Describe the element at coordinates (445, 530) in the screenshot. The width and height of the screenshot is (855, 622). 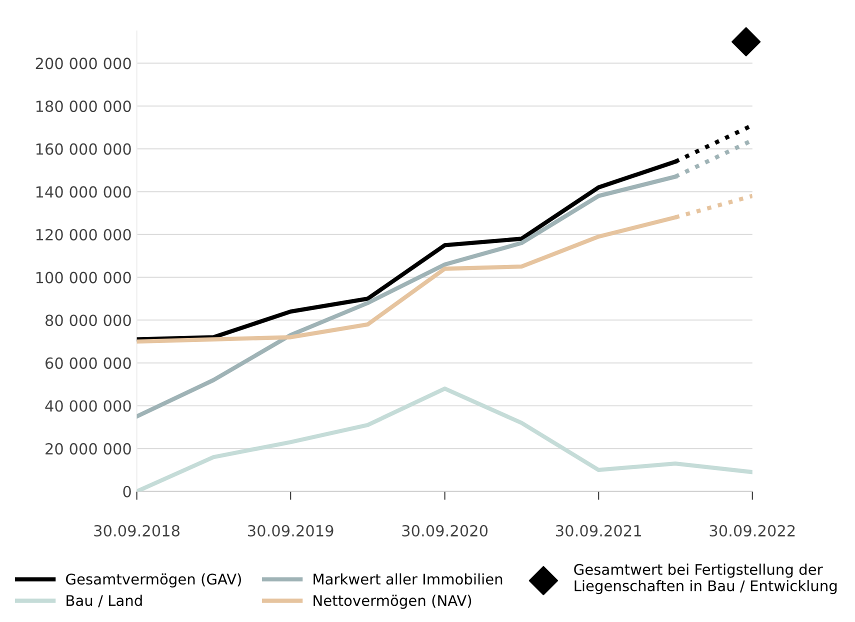
I see `x-tick-label: 30.09.2020` at that location.